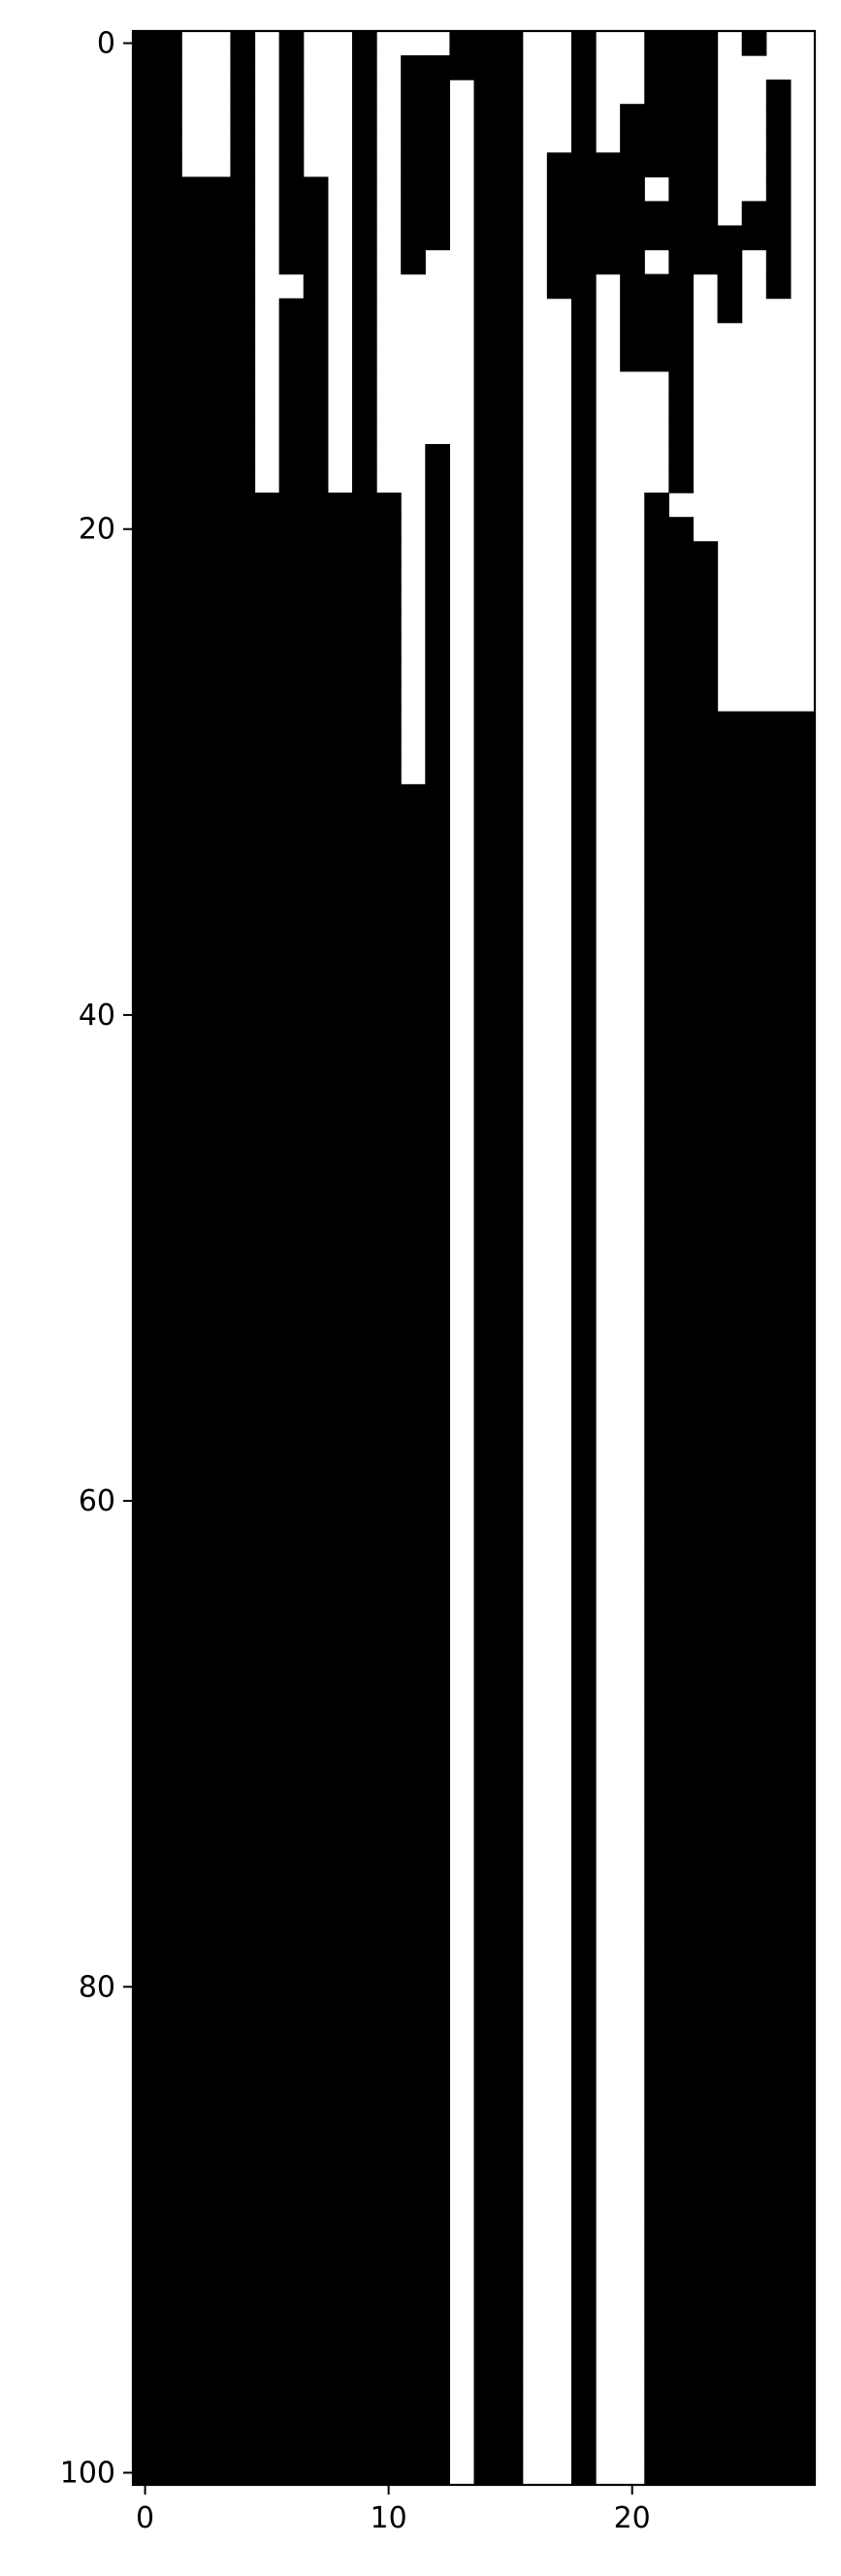  What do you see at coordinates (393, 2510) in the screenshot?
I see `x-axis-ticks: 0 10 20` at bounding box center [393, 2510].